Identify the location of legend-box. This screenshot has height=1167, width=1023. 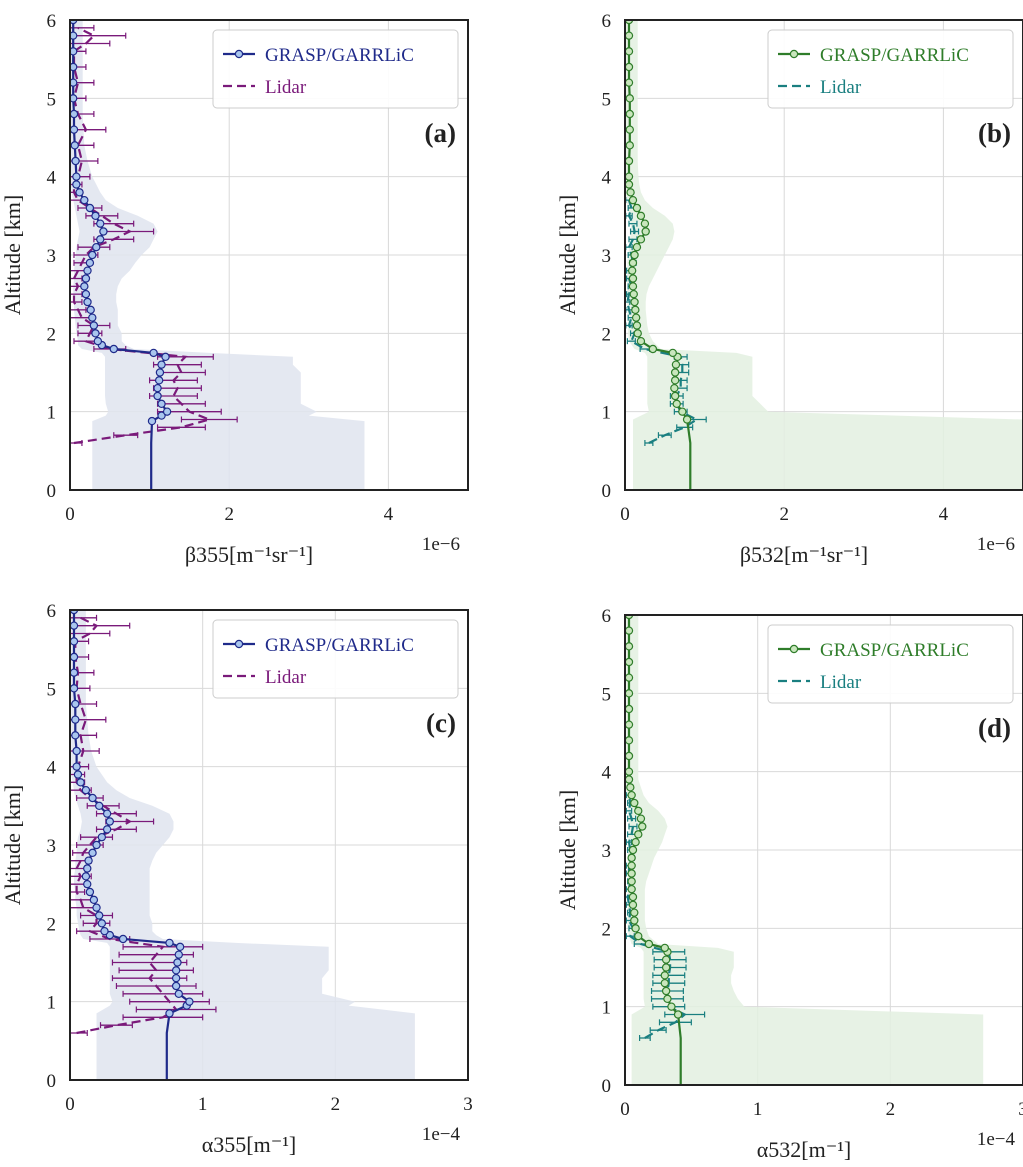
(335, 69).